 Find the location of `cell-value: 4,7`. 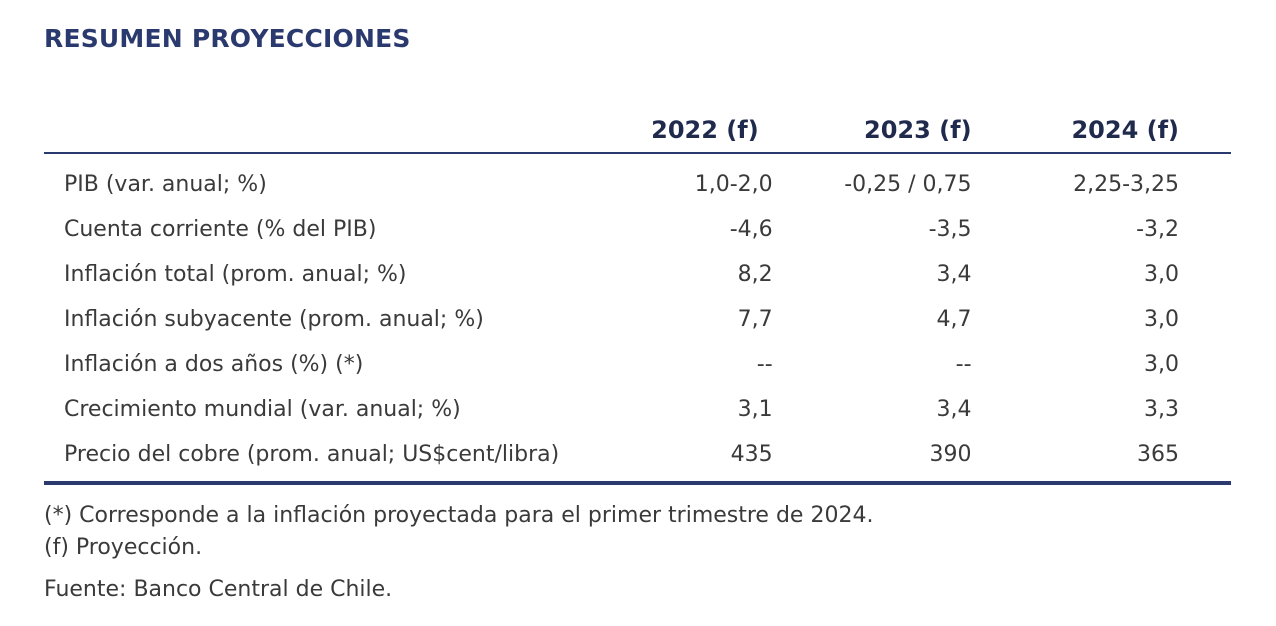

cell-value: 4,7 is located at coordinates (954, 319).